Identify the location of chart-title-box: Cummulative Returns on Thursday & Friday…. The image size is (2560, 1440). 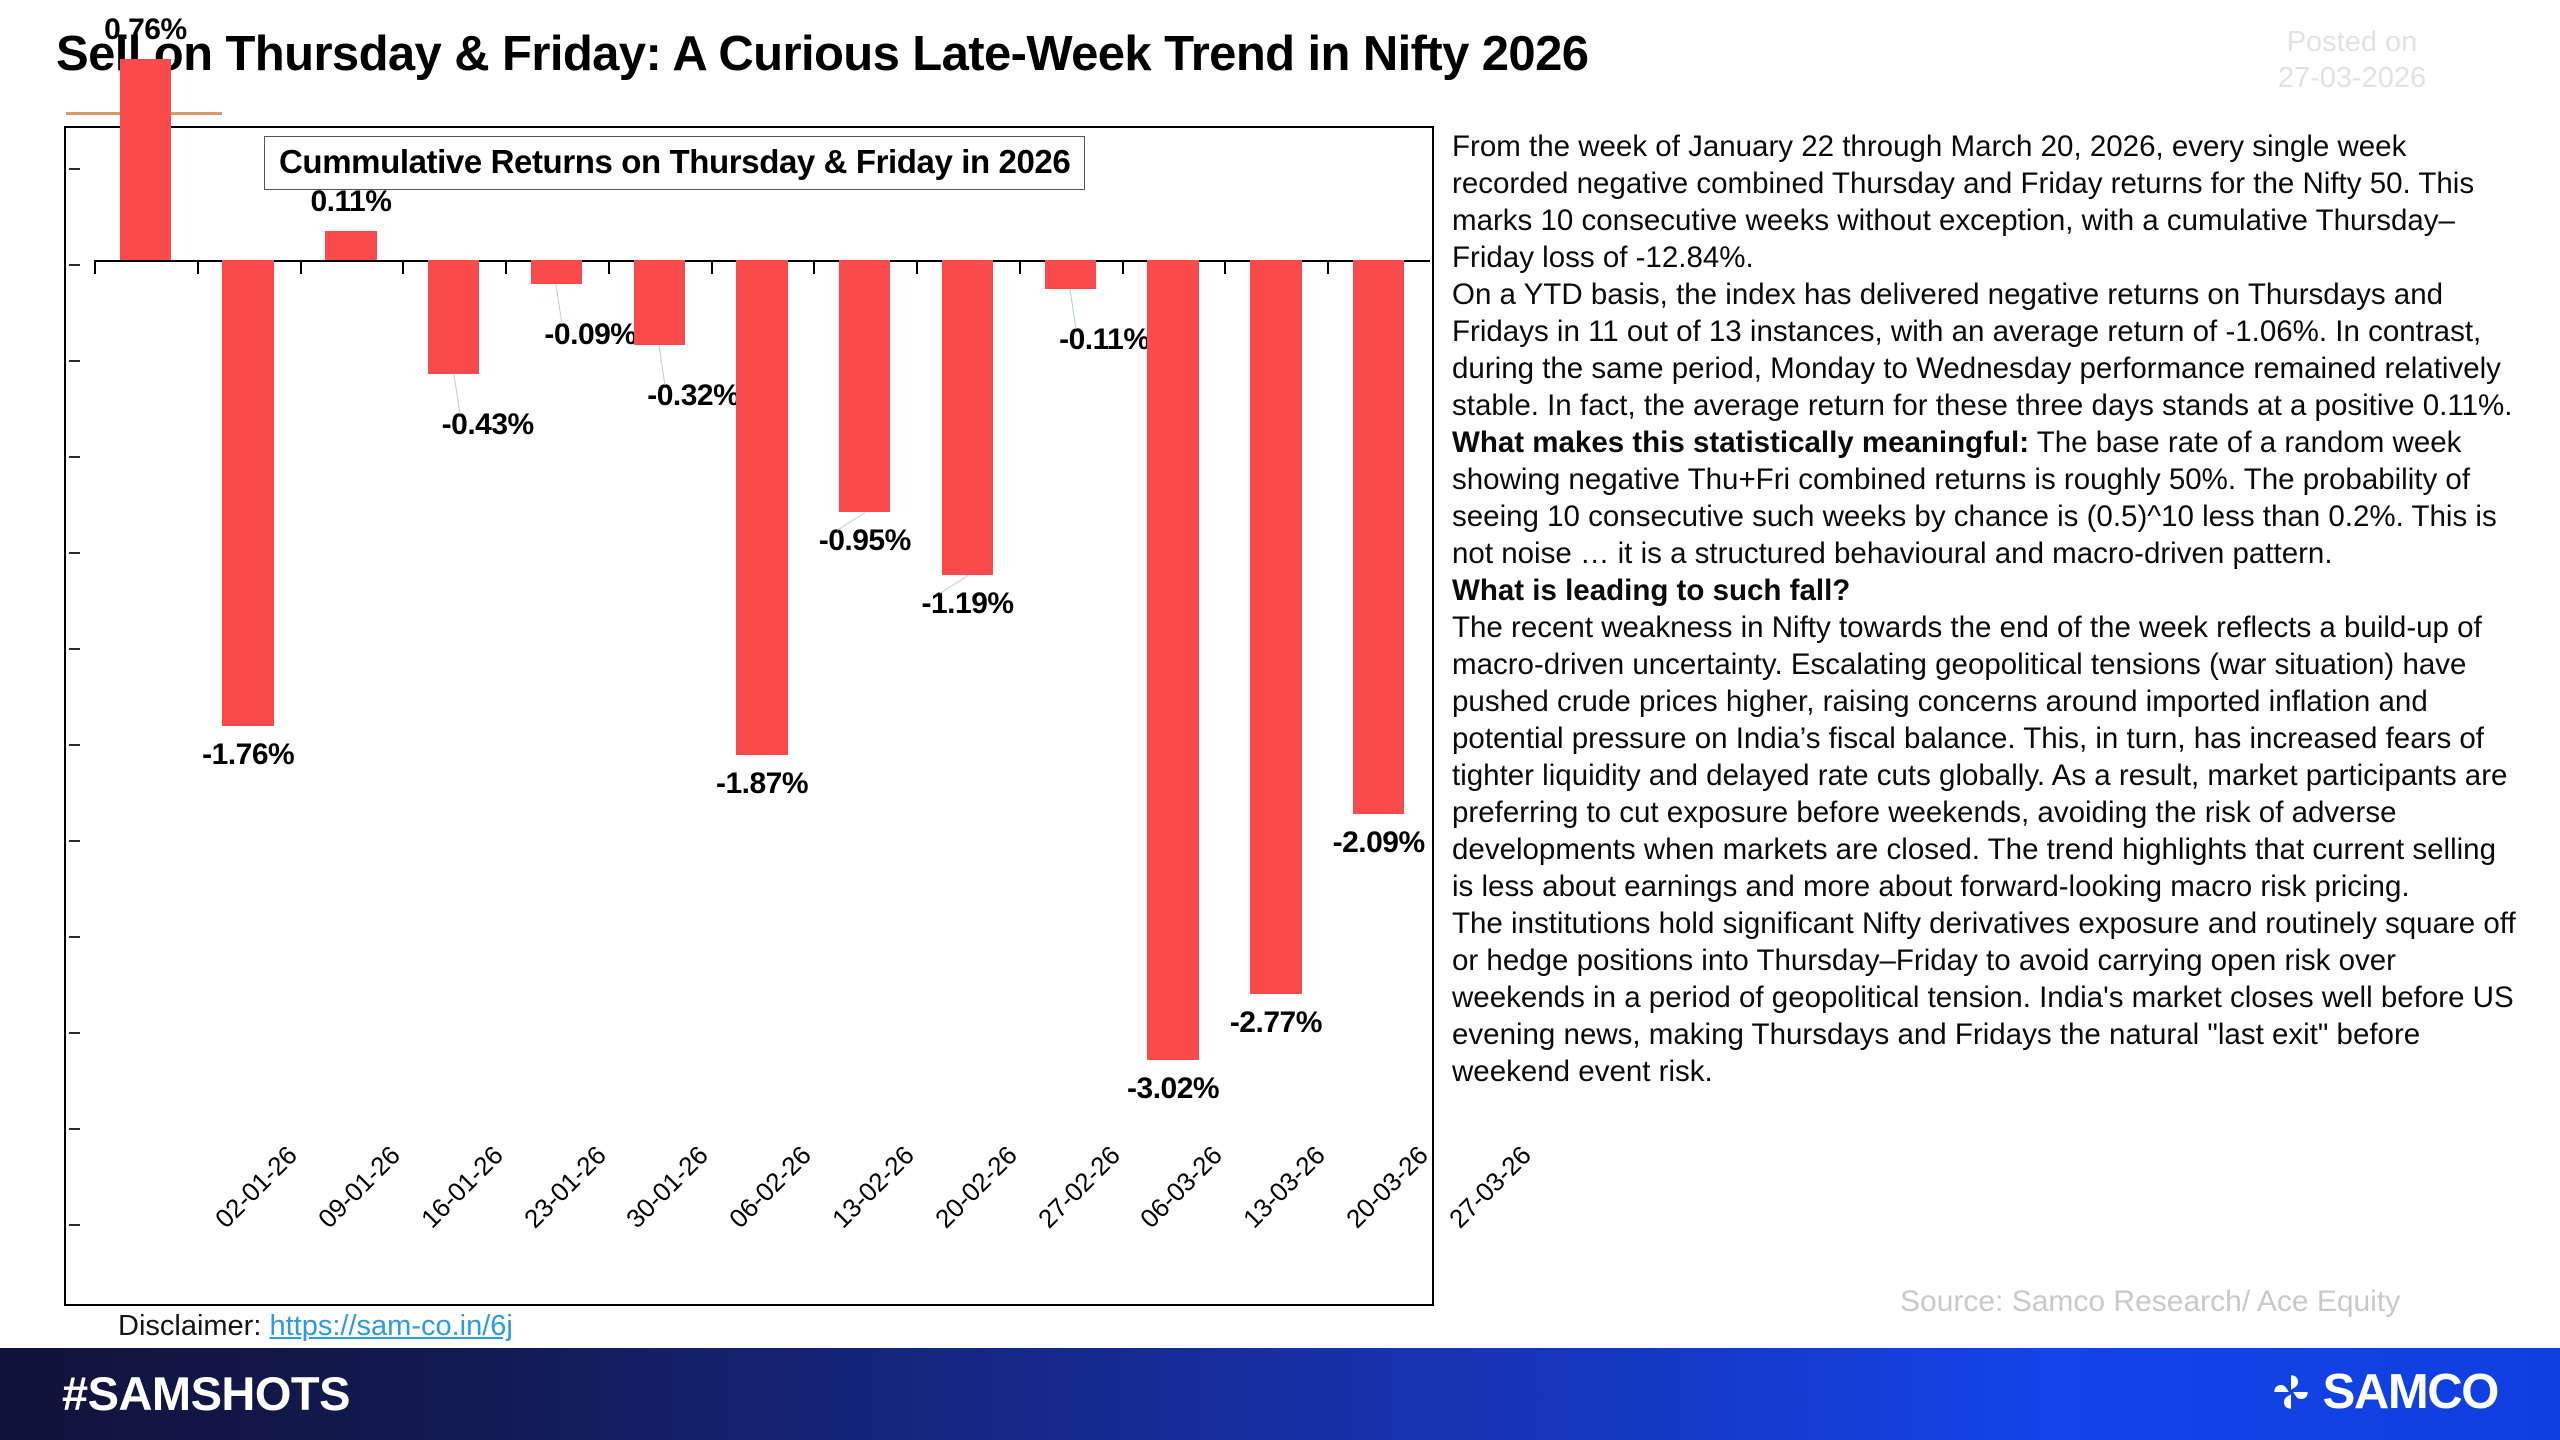
(675, 163).